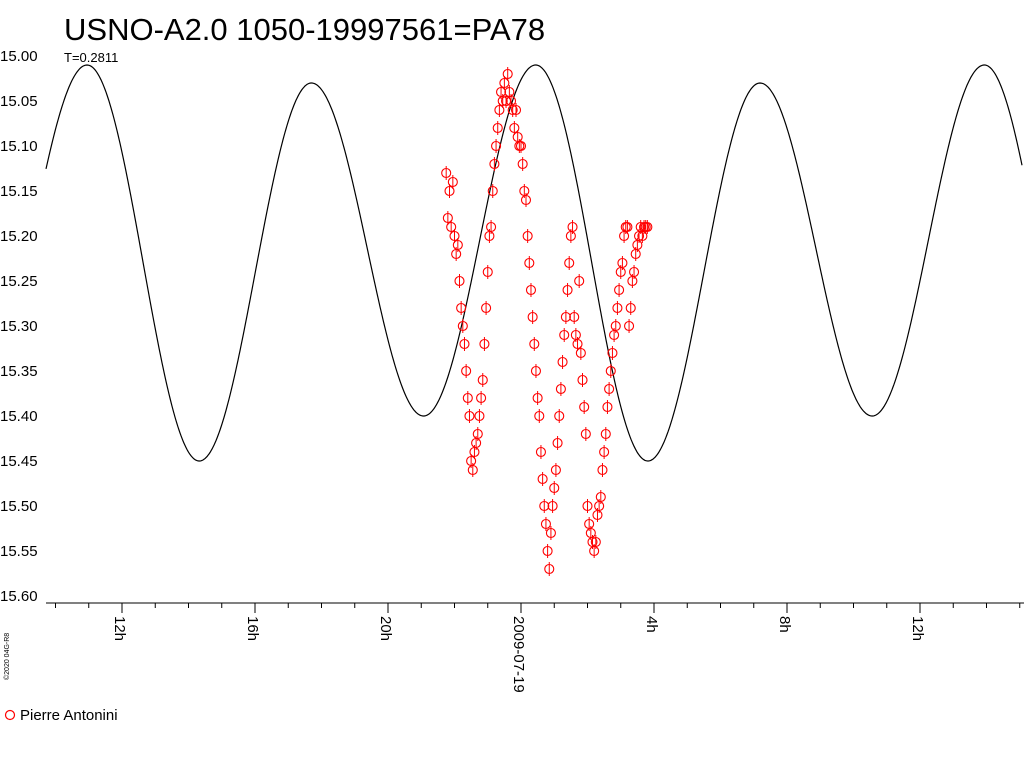  Describe the element at coordinates (19, 596) in the screenshot. I see `y-tick-label: 15.60` at that location.